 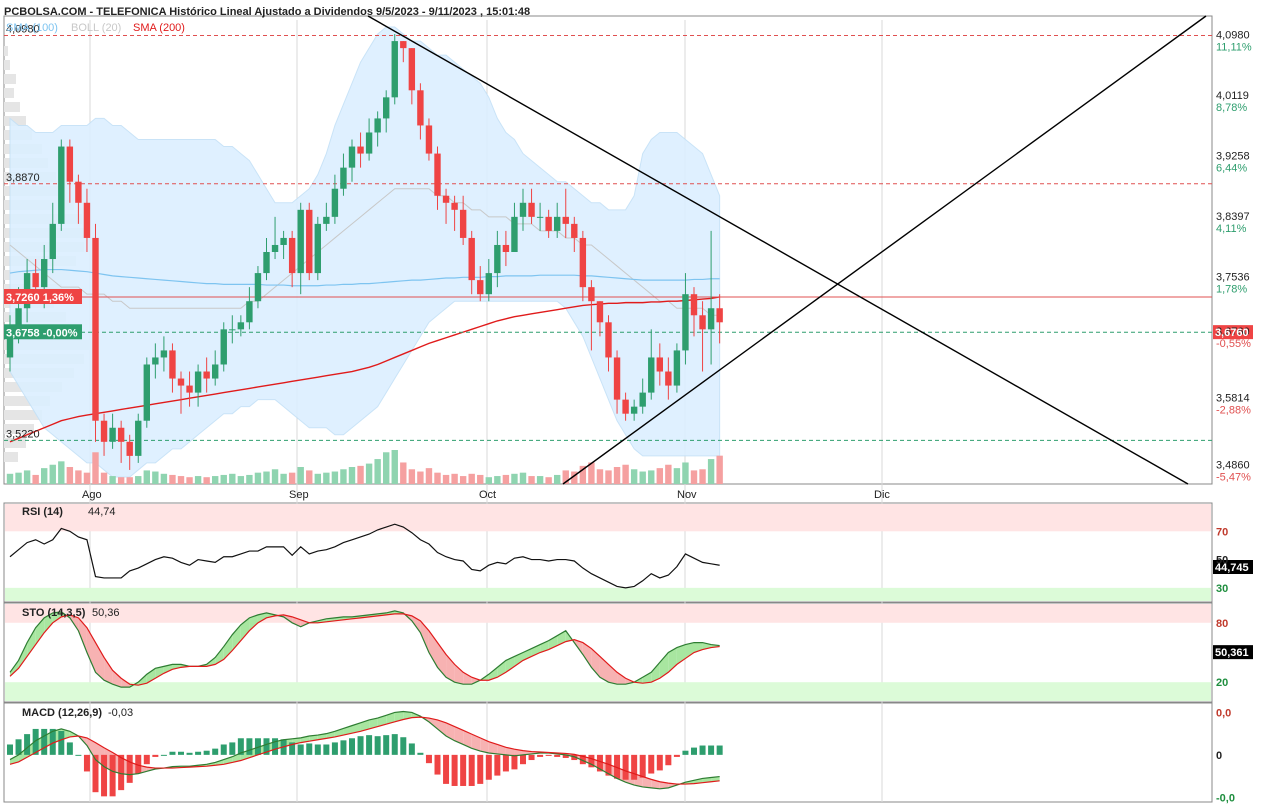 I want to click on right-tick-label: 3,7536, so click(x=1233, y=278).